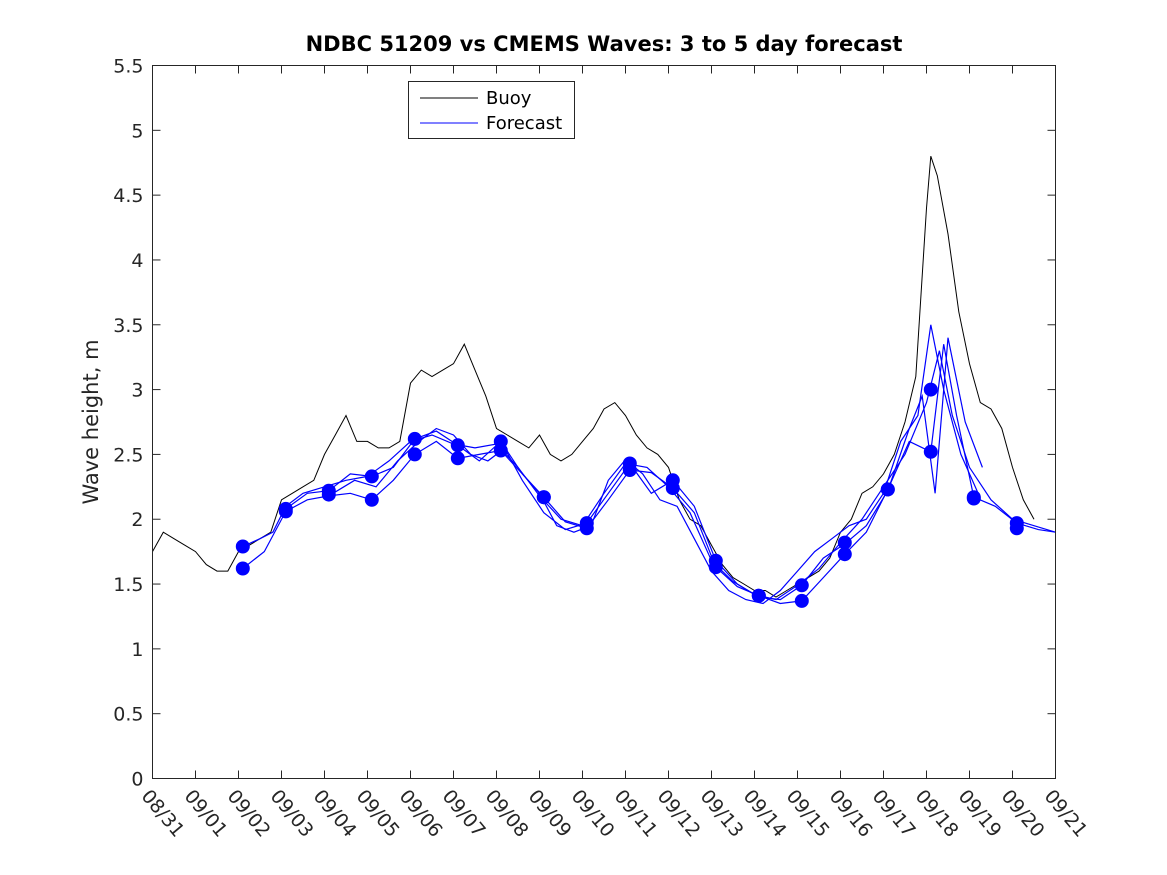 This screenshot has width=1167, height=875. Describe the element at coordinates (679, 814) in the screenshot. I see `x-tick-label: 09/12` at that location.